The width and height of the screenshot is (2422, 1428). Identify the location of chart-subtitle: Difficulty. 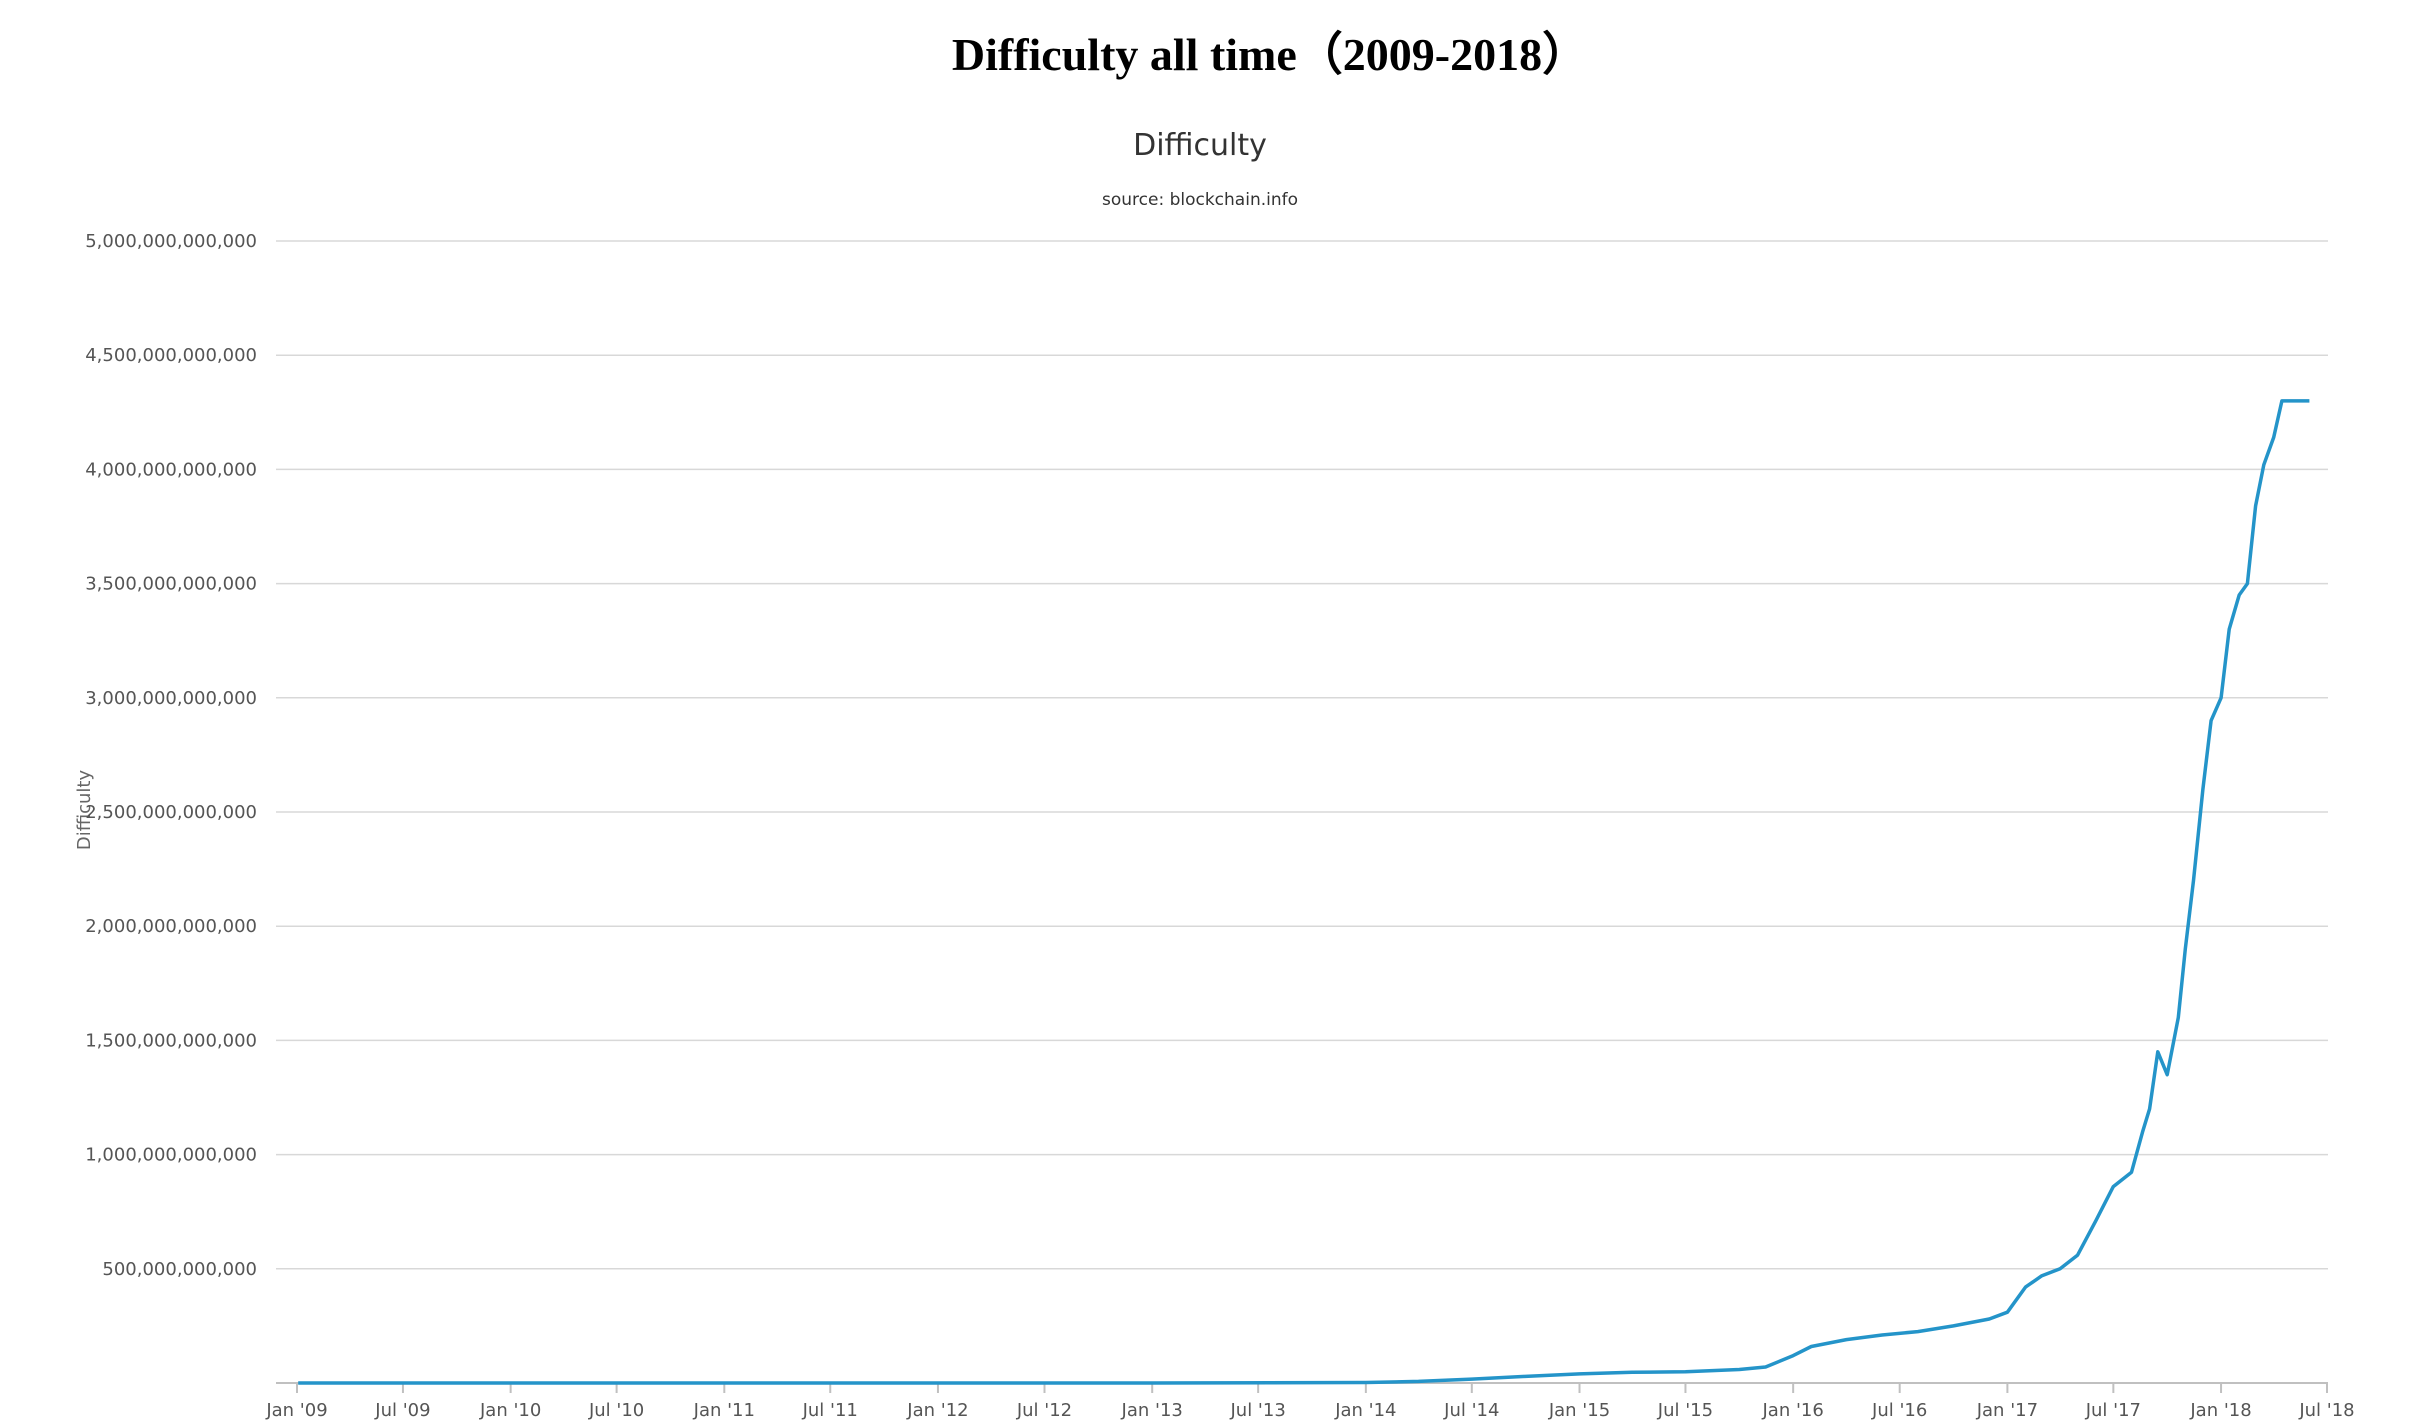
(1200, 145).